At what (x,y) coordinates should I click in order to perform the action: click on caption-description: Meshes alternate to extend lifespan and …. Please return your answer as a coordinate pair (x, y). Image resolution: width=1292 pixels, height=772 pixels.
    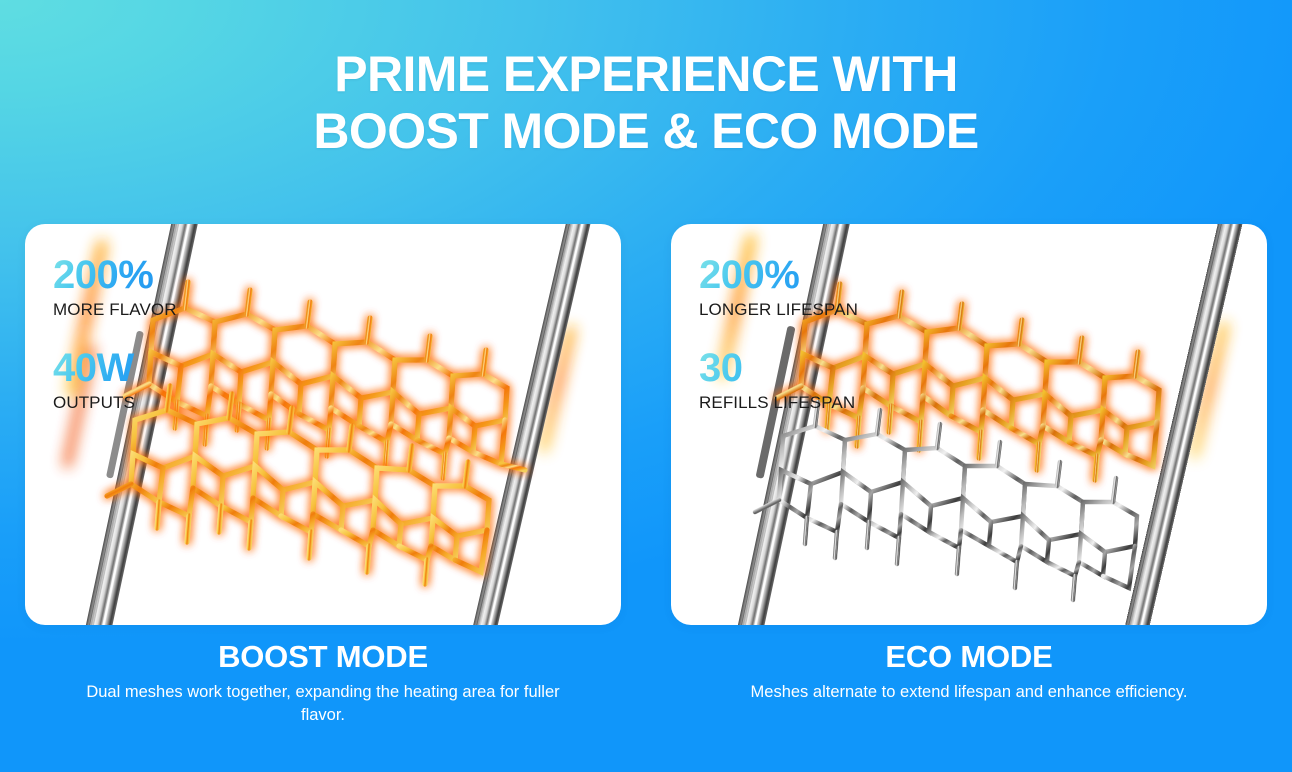
    Looking at the image, I should click on (969, 692).